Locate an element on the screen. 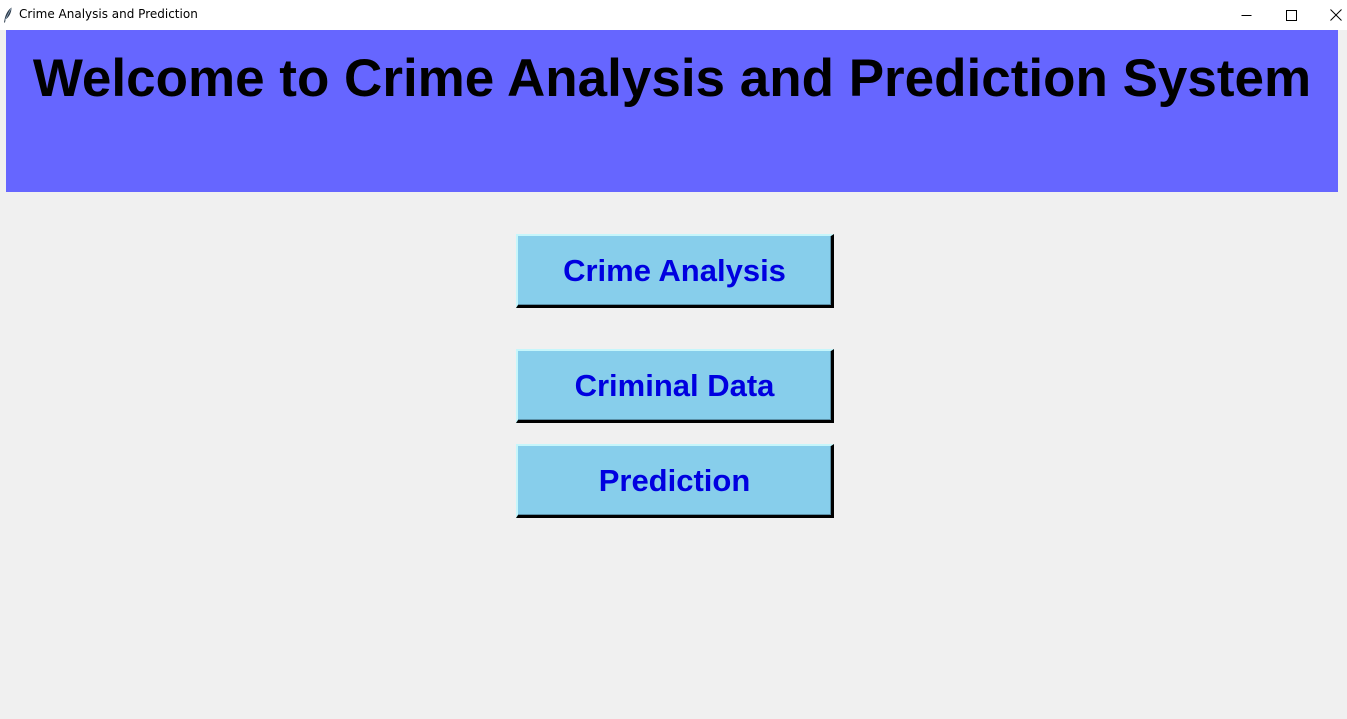  maximize-icon is located at coordinates (1291, 15).